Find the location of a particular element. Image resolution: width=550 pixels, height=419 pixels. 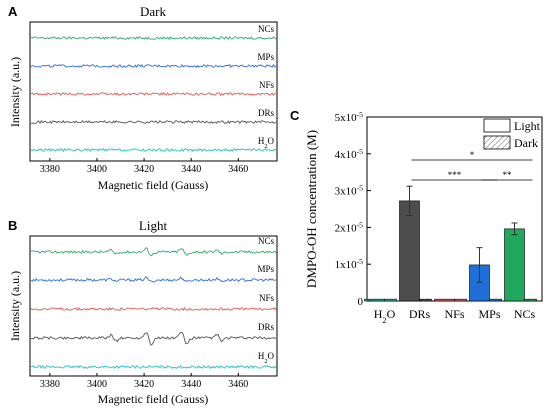

bar-light-nfs is located at coordinates (444, 300).